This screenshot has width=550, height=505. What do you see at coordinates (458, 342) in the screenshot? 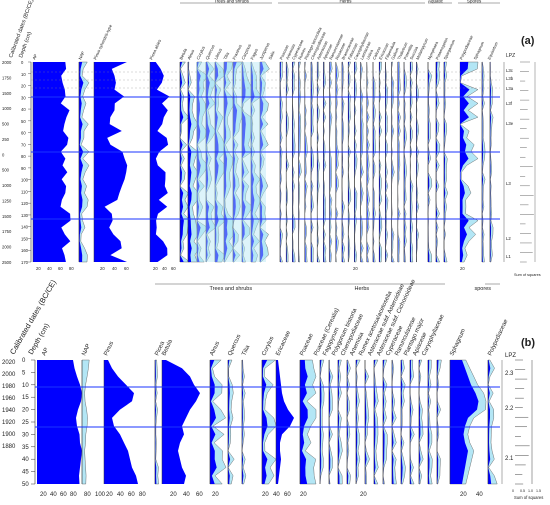
I see `taxon-label-b: Sphagnum` at bounding box center [458, 342].